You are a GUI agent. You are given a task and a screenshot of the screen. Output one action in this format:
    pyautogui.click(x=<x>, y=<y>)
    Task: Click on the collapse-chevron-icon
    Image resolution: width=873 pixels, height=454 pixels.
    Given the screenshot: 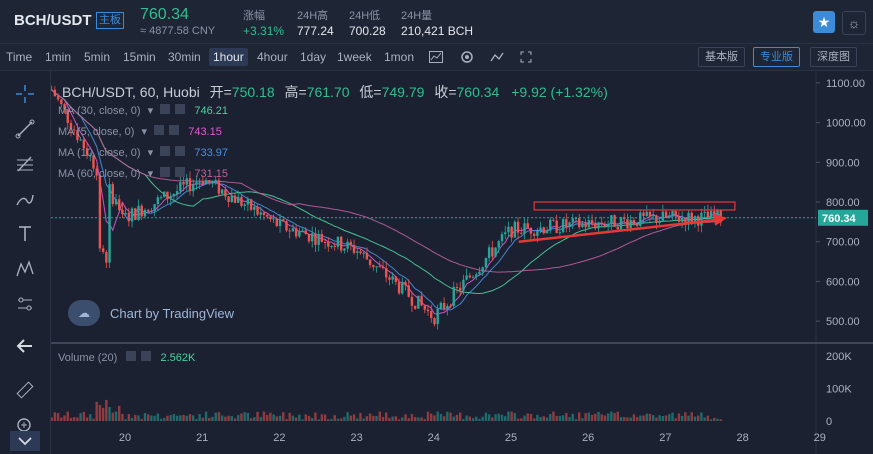 What is the action you would take?
    pyautogui.click(x=25, y=441)
    